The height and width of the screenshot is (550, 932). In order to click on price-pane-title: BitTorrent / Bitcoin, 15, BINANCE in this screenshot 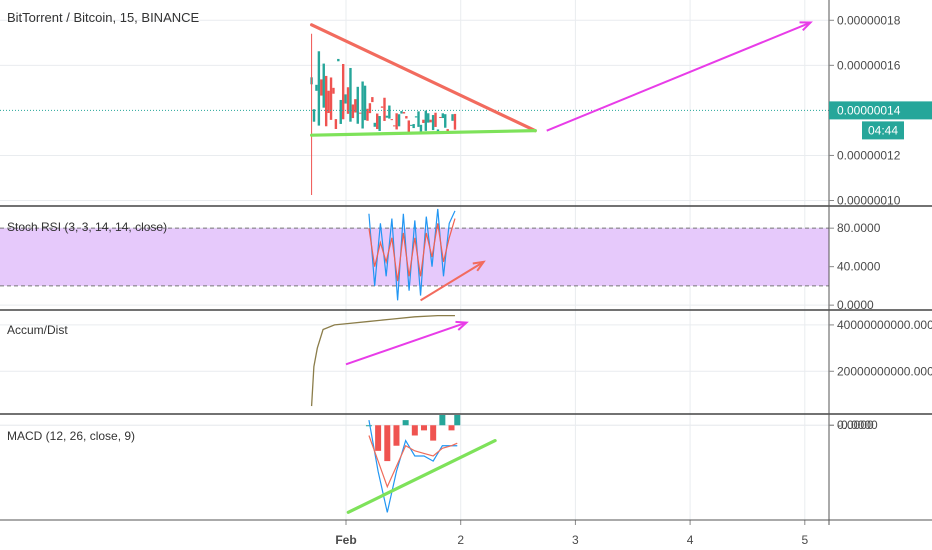, I will do `click(103, 17)`.